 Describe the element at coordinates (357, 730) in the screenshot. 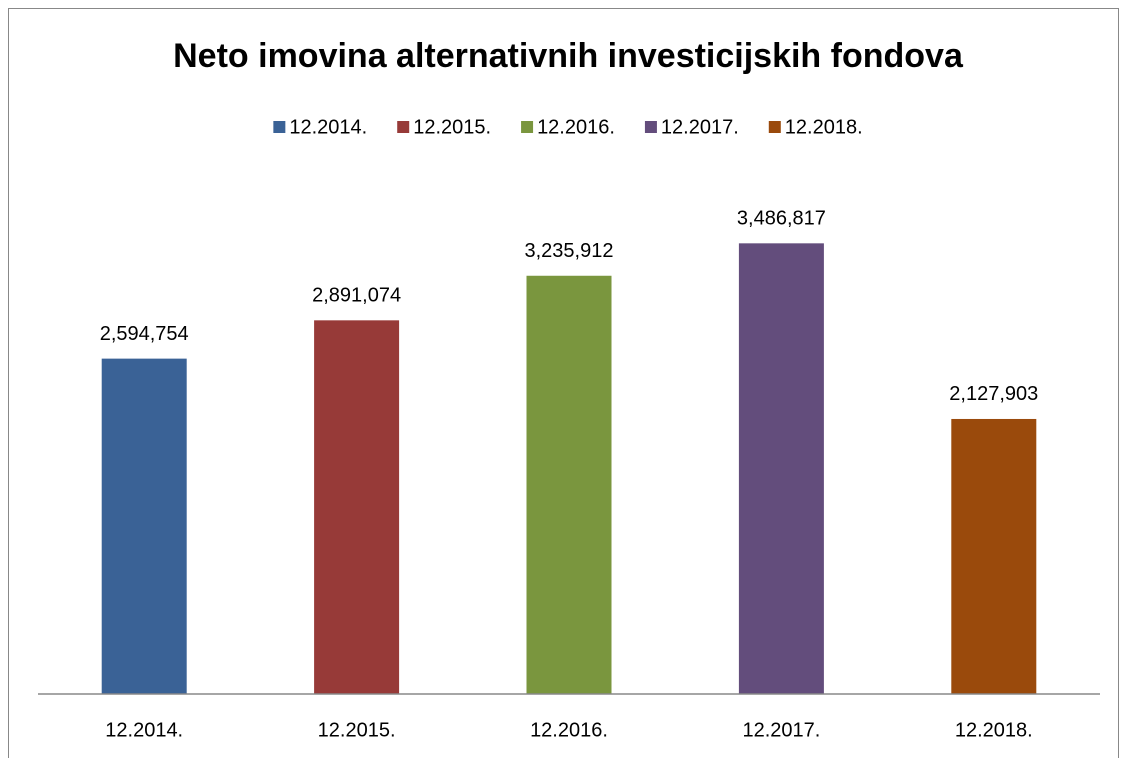

I see `x-tick-label: 12.2015.` at that location.